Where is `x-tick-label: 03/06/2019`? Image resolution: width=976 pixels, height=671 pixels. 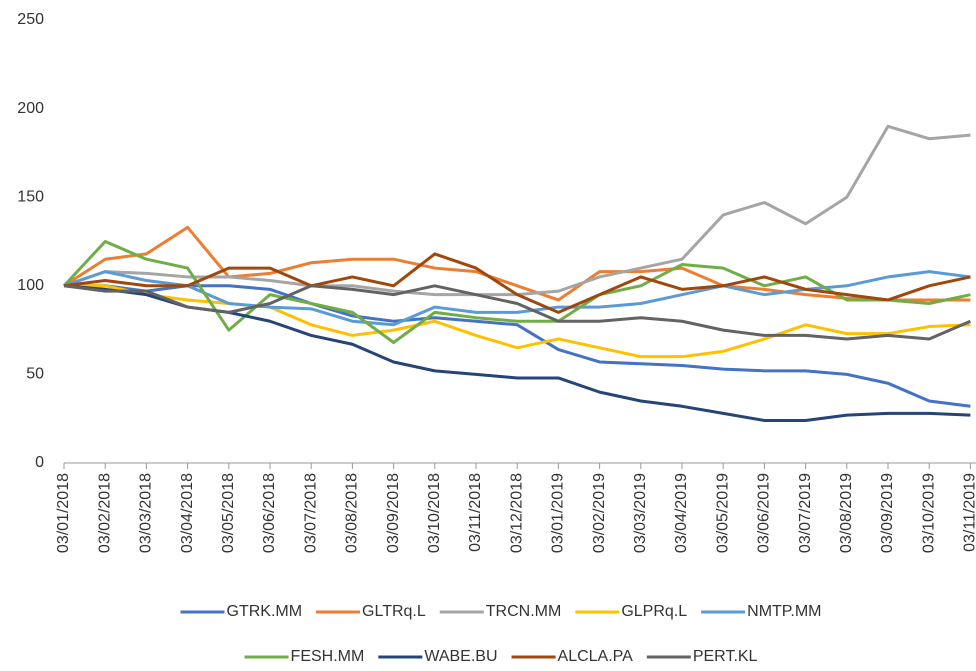 x-tick-label: 03/06/2019 is located at coordinates (764, 513).